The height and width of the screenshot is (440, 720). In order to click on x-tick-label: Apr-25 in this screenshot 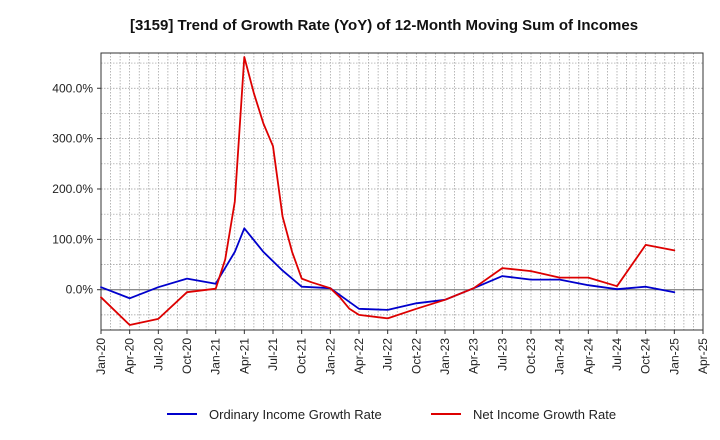, I will do `click(703, 356)`.